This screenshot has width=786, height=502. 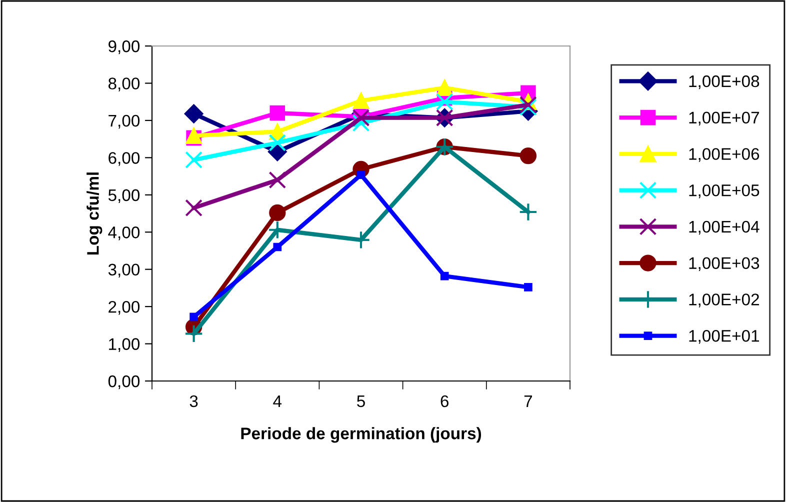 I want to click on legend-label: 1,00E+01, so click(x=724, y=337).